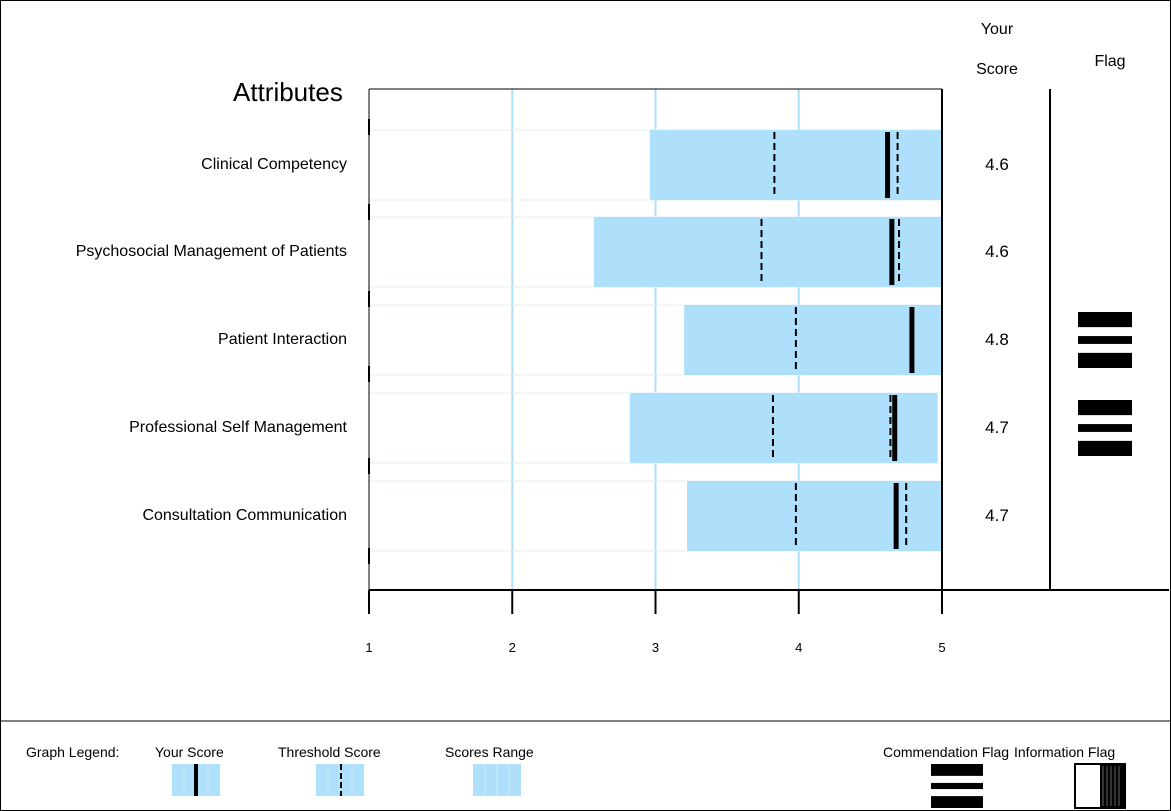  I want to click on score-value: 4.8, so click(997, 339).